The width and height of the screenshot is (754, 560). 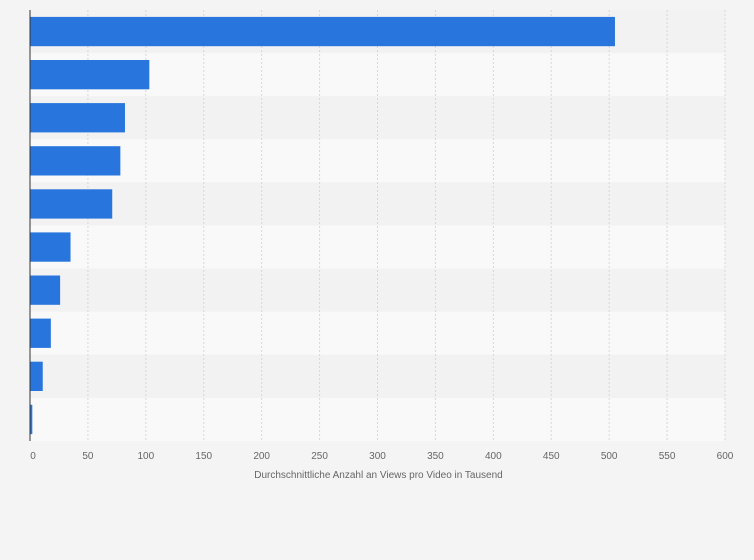 I want to click on x-tick-label: 300, so click(x=377, y=456).